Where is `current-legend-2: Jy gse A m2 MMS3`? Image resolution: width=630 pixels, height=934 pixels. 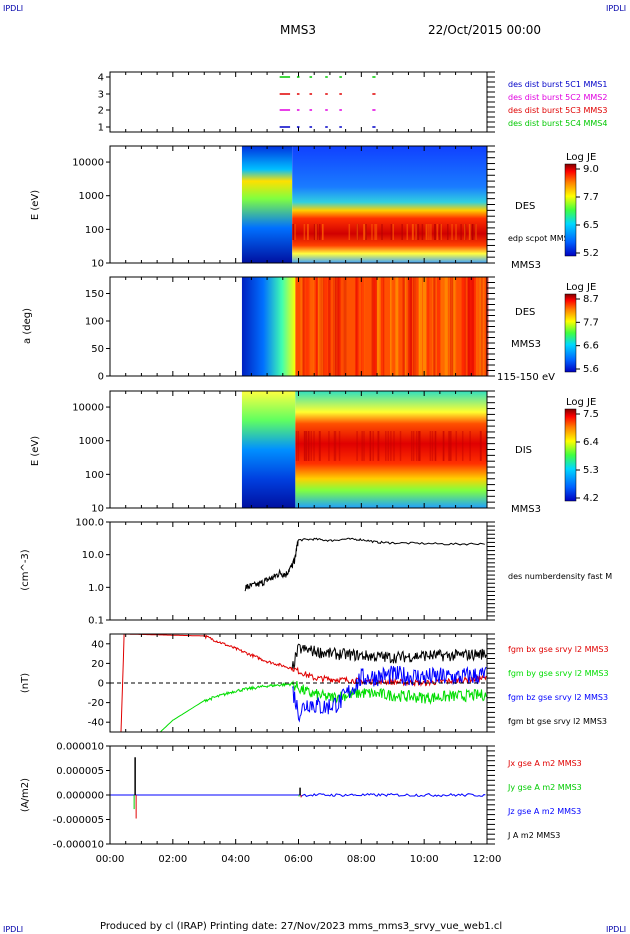 current-legend-2: Jy gse A m2 MMS3 is located at coordinates (544, 787).